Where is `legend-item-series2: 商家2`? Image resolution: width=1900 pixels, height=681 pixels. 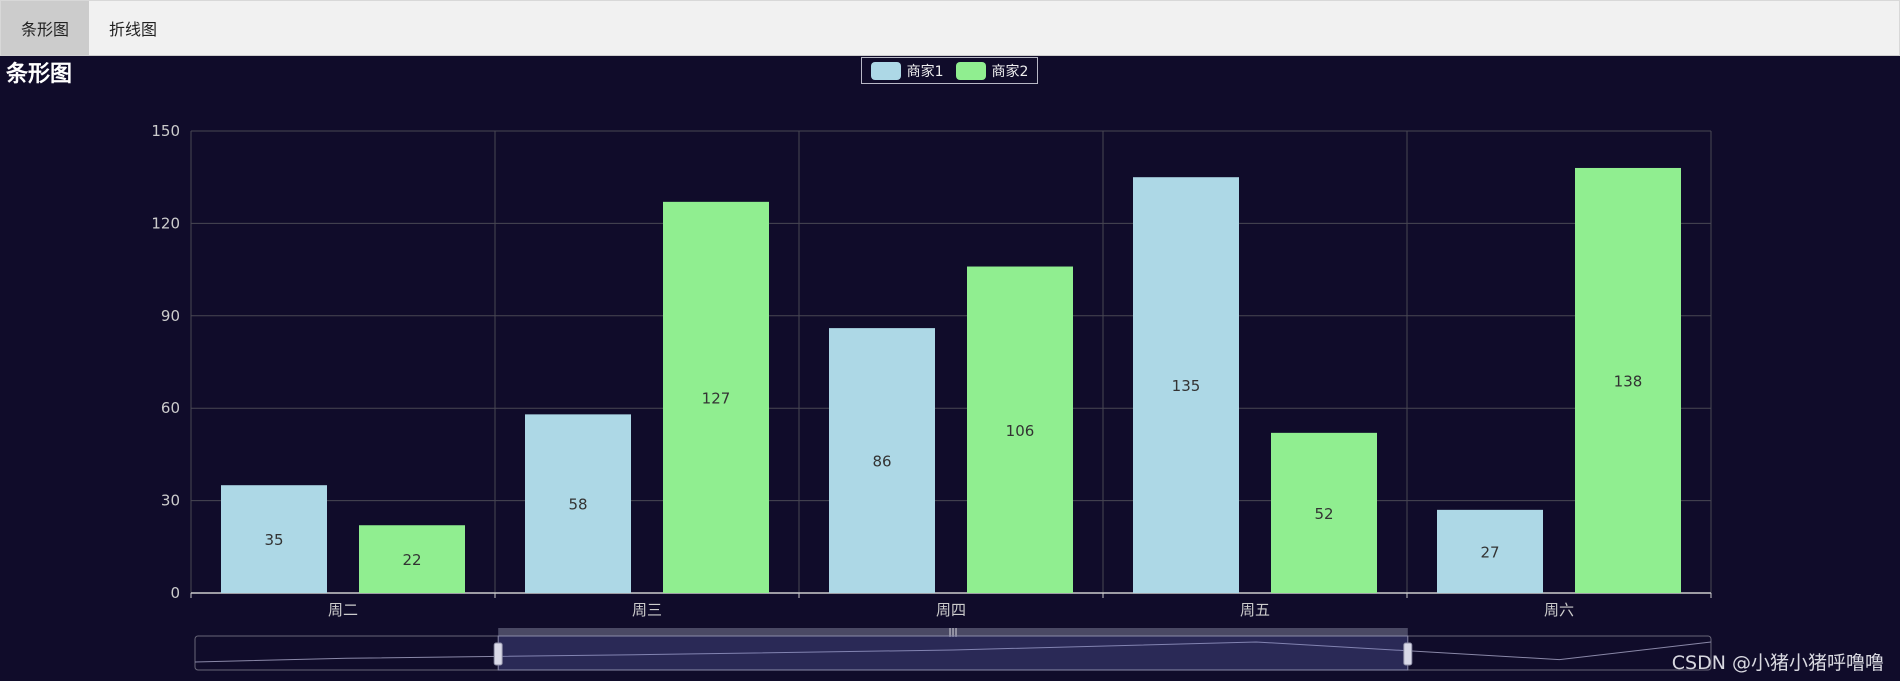 legend-item-series2: 商家2 is located at coordinates (992, 71).